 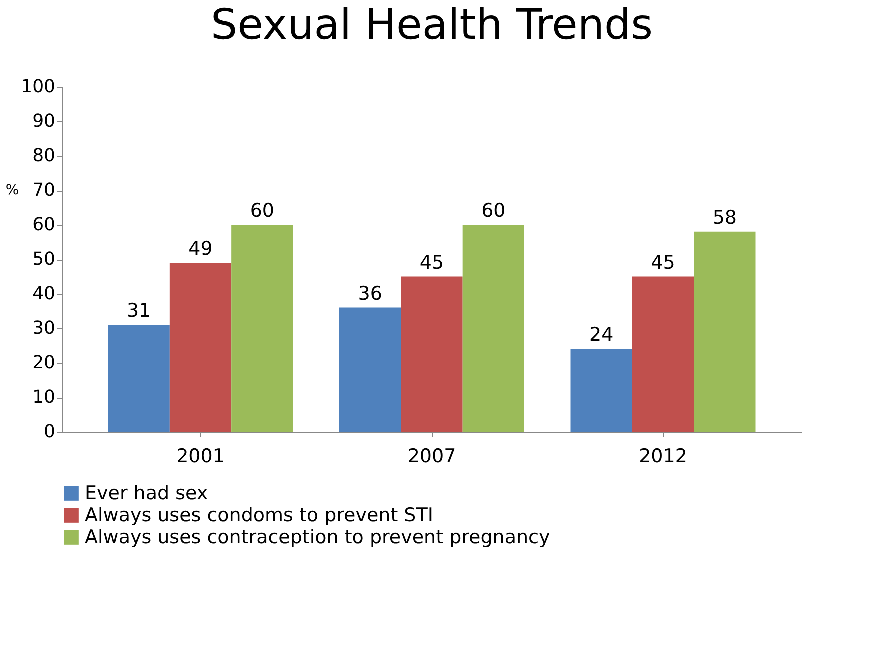 What do you see at coordinates (200, 249) in the screenshot?
I see `data-label: 49` at bounding box center [200, 249].